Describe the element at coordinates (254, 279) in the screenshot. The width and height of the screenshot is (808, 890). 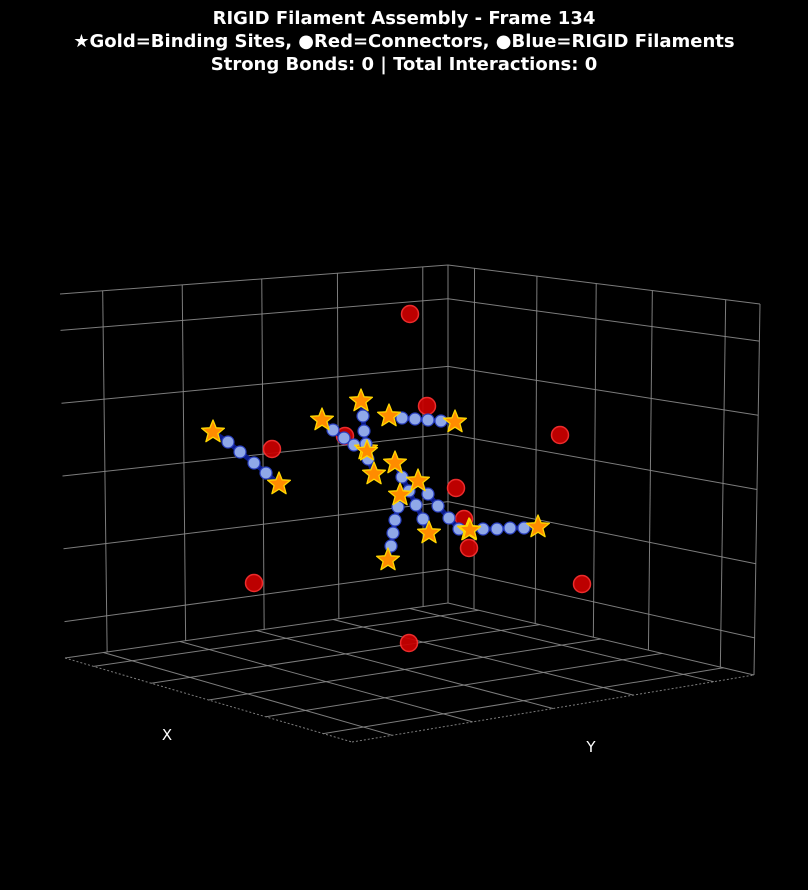
I see `left-wall-top-edge` at that location.